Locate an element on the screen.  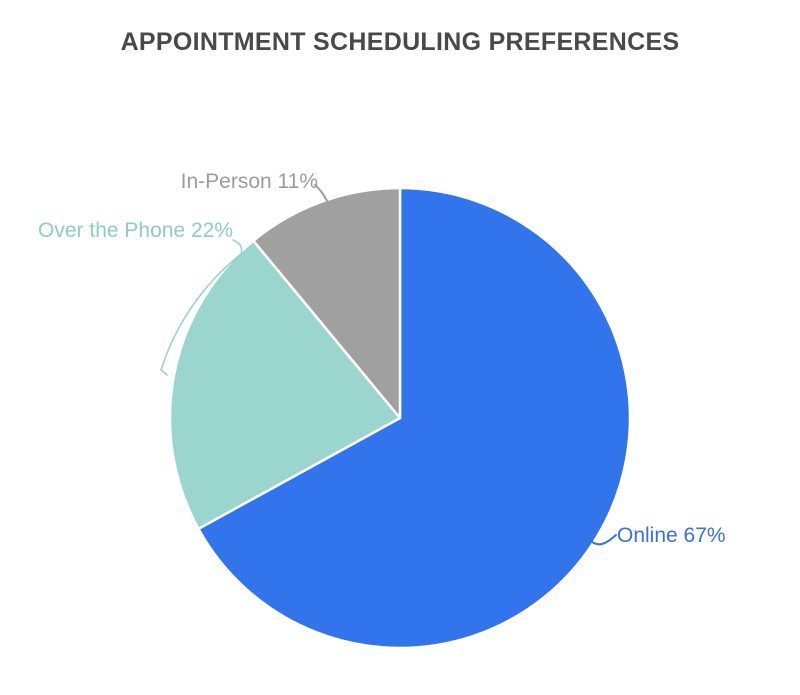
leader-line-over-the-phone is located at coordinates (201, 307).